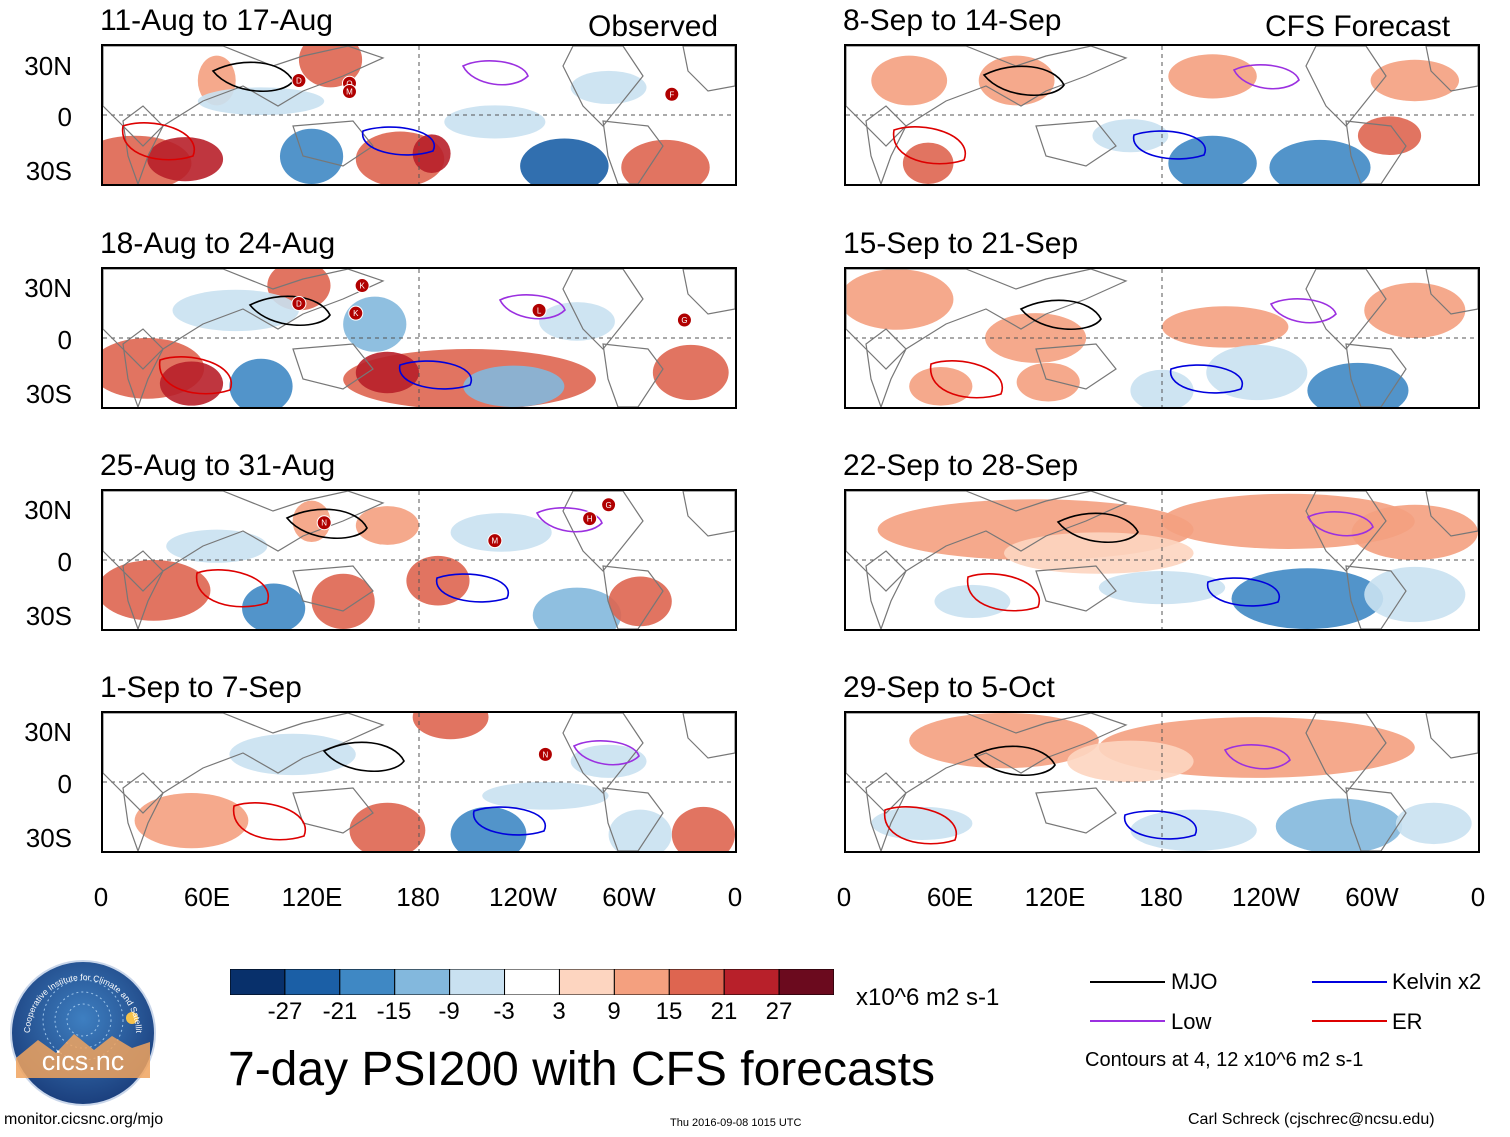 This screenshot has height=1137, width=1510. I want to click on storm-marker-label: N, so click(324, 523).